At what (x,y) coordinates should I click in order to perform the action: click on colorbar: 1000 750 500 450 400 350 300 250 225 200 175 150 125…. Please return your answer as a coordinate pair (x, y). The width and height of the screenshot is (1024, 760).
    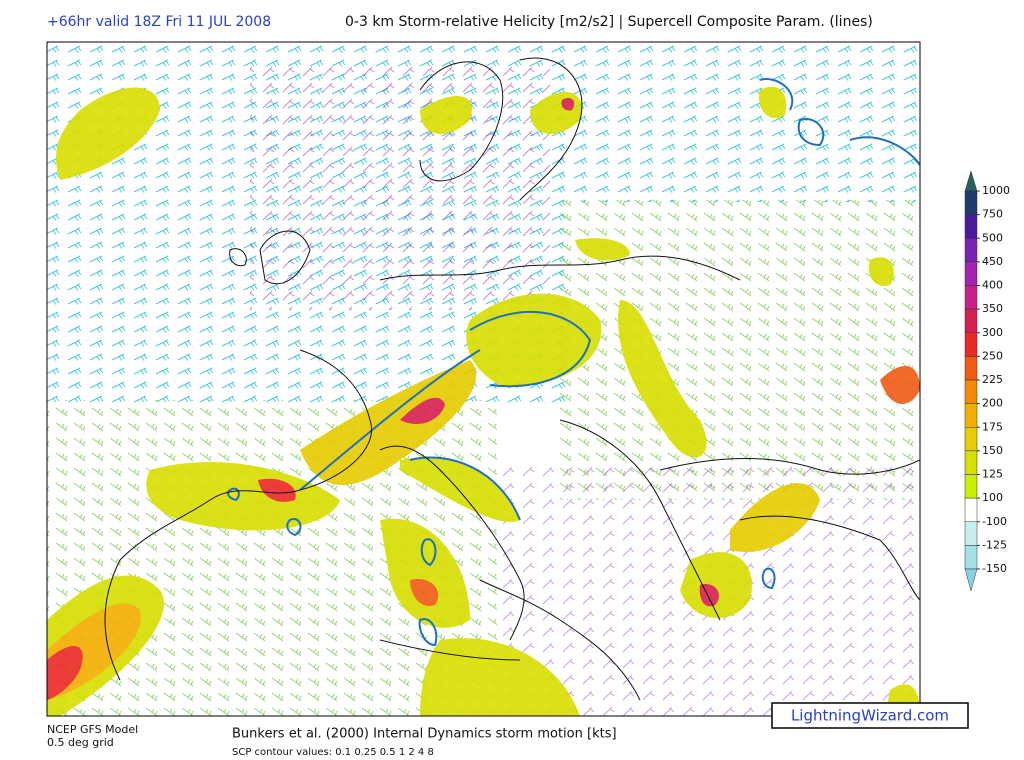
    Looking at the image, I should click on (987, 381).